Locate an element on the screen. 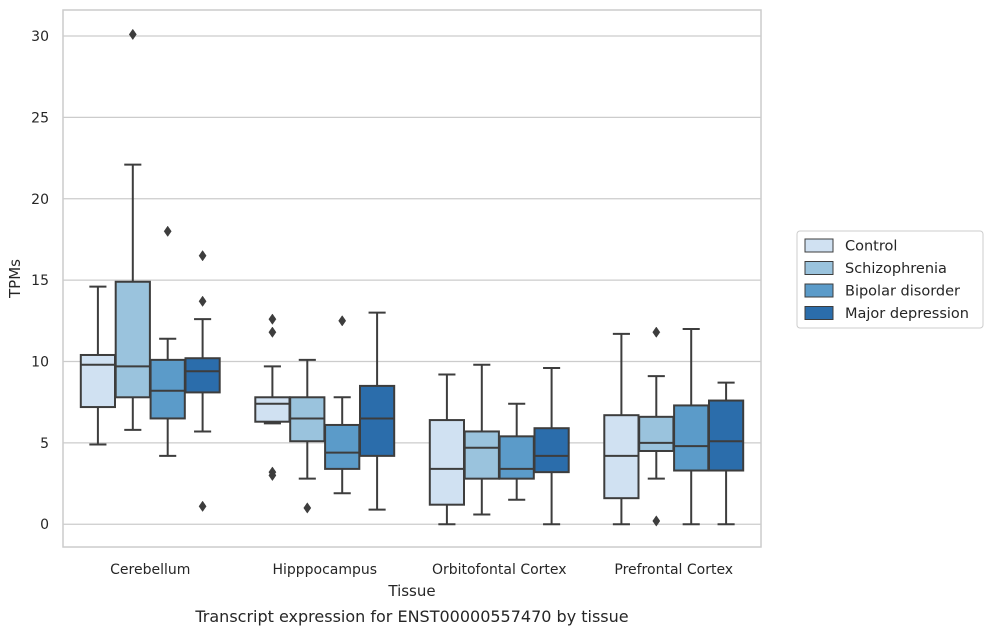 This screenshot has width=993, height=634. x-tick-label: Hipppocampus is located at coordinates (324, 570).